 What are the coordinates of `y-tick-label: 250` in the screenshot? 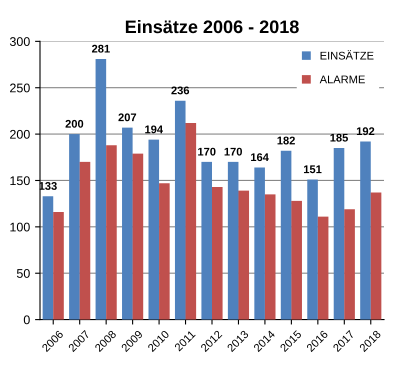 It's located at (20, 88).